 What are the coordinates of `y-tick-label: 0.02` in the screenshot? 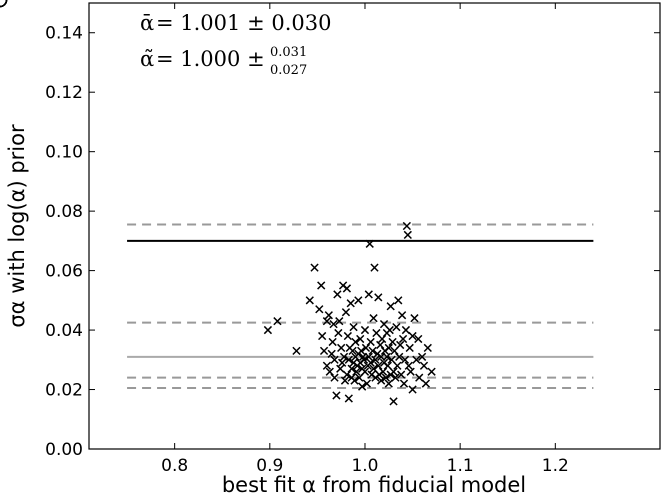 It's located at (64, 391).